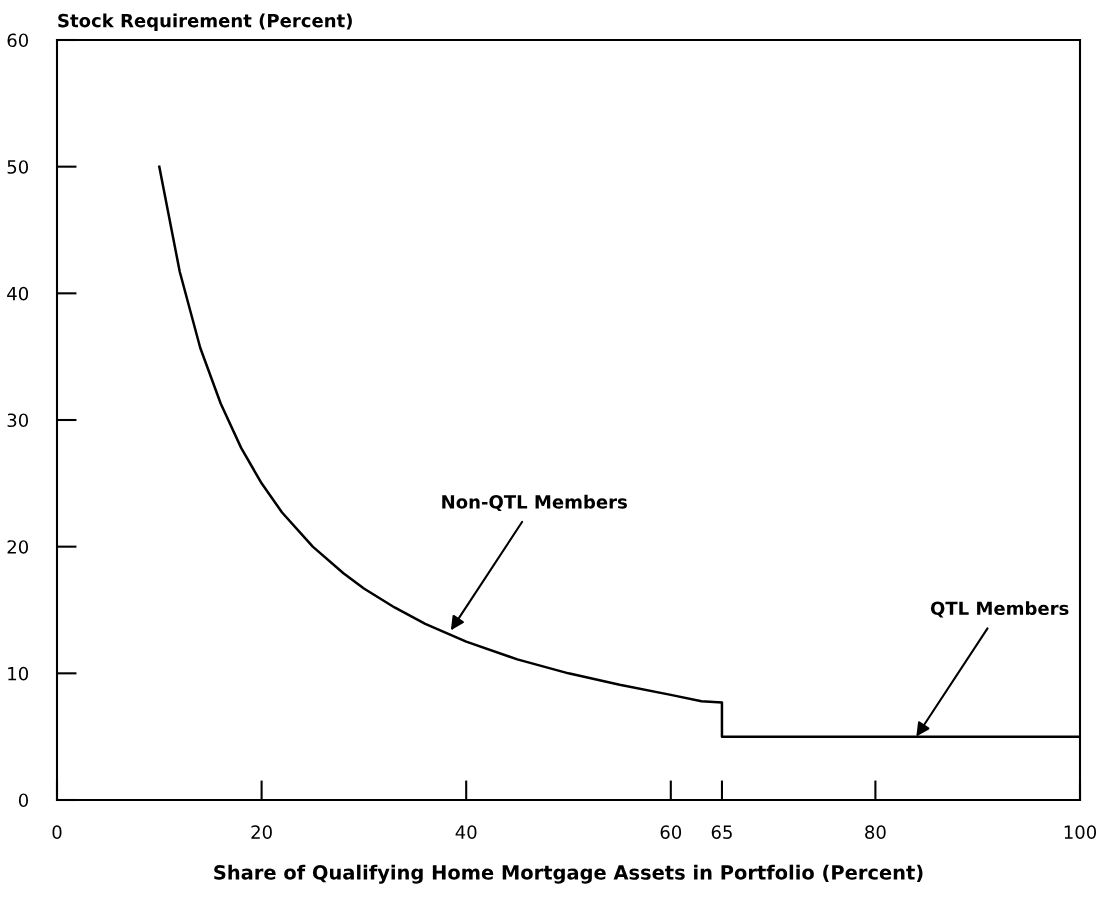 This screenshot has width=1103, height=914. What do you see at coordinates (18, 673) in the screenshot?
I see `y-tick-label: 10` at bounding box center [18, 673].